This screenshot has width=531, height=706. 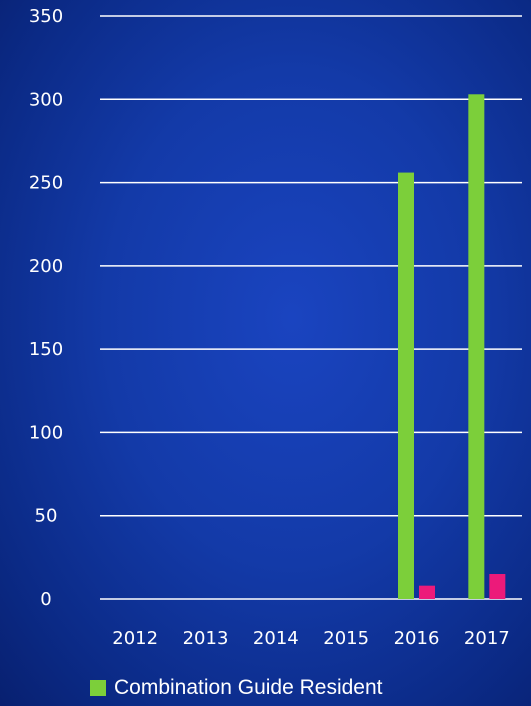 What do you see at coordinates (46, 308) in the screenshot?
I see `y-axis-tick-labels: 0 50 100 150 200 250 300 350` at bounding box center [46, 308].